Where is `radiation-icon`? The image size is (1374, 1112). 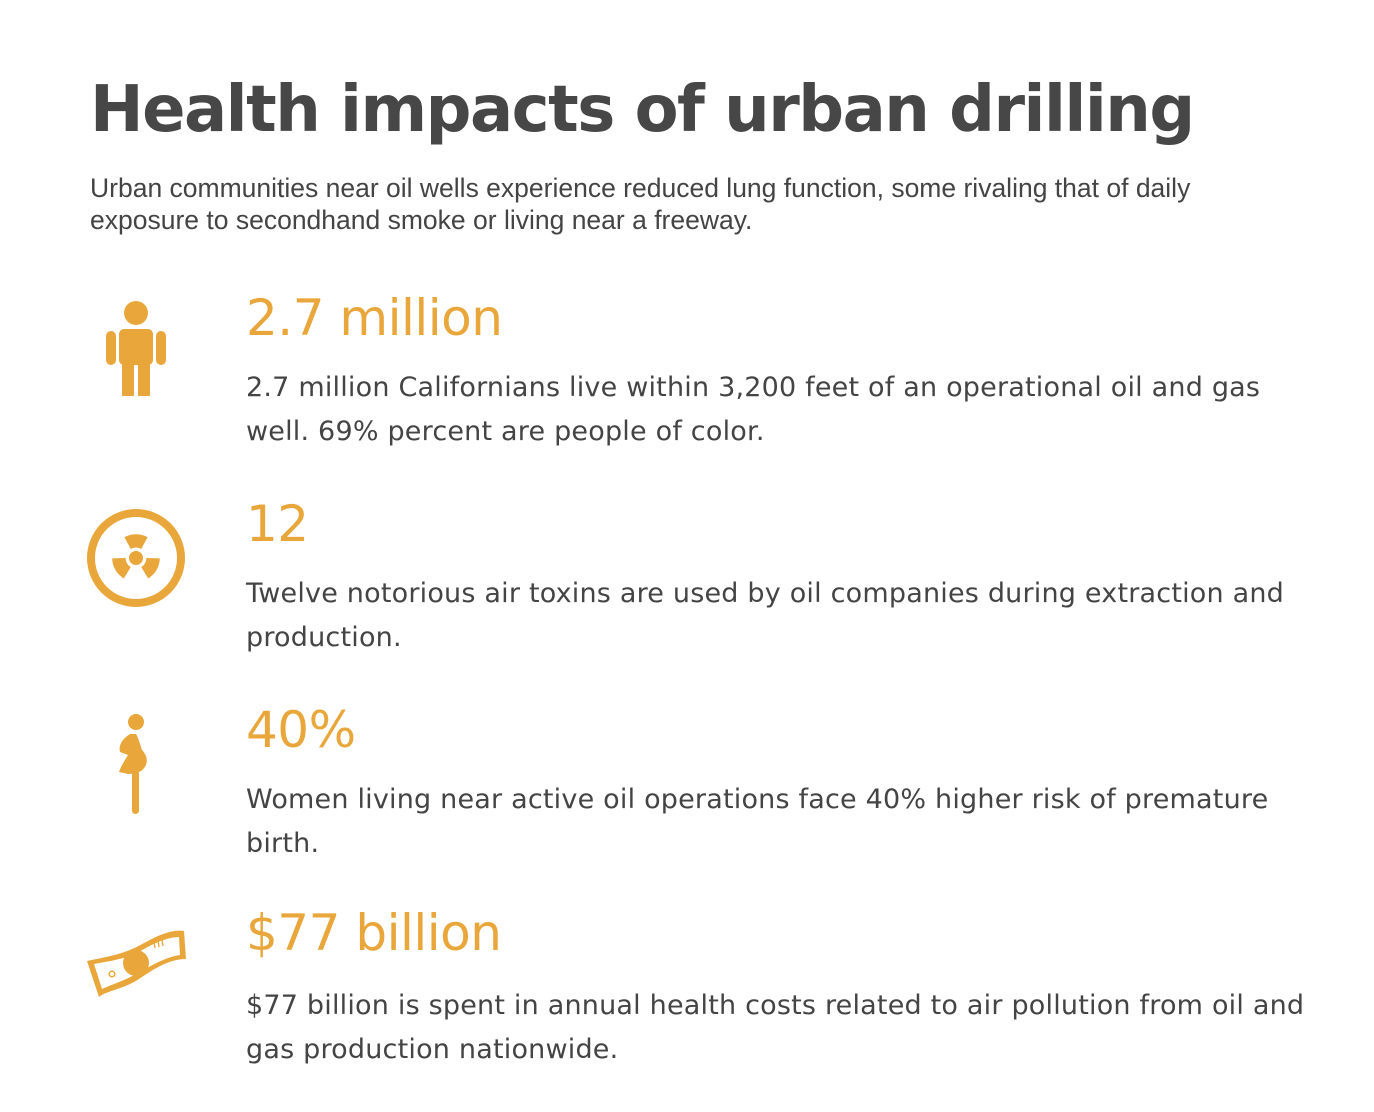 radiation-icon is located at coordinates (136, 558).